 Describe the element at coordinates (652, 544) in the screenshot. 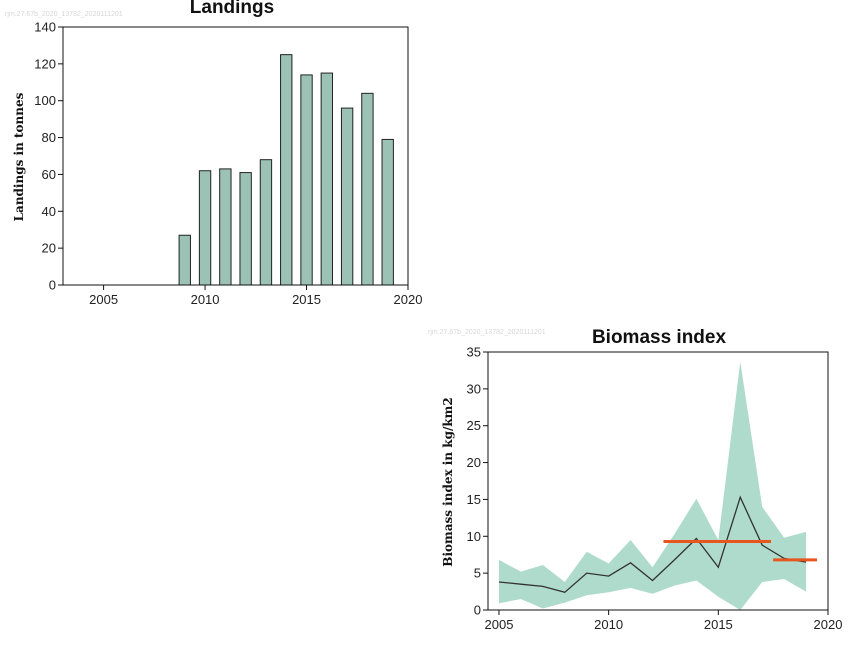

I see `biomass-index-line` at that location.